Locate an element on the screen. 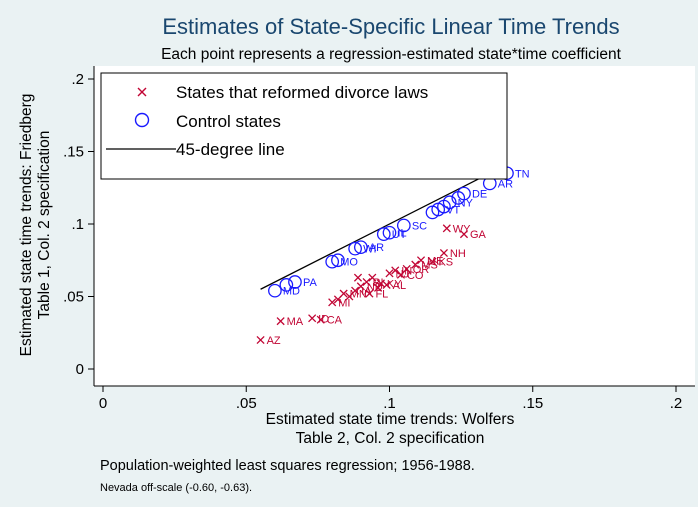 Image resolution: width=698 pixels, height=507 pixels. point-label: DE is located at coordinates (479, 195).